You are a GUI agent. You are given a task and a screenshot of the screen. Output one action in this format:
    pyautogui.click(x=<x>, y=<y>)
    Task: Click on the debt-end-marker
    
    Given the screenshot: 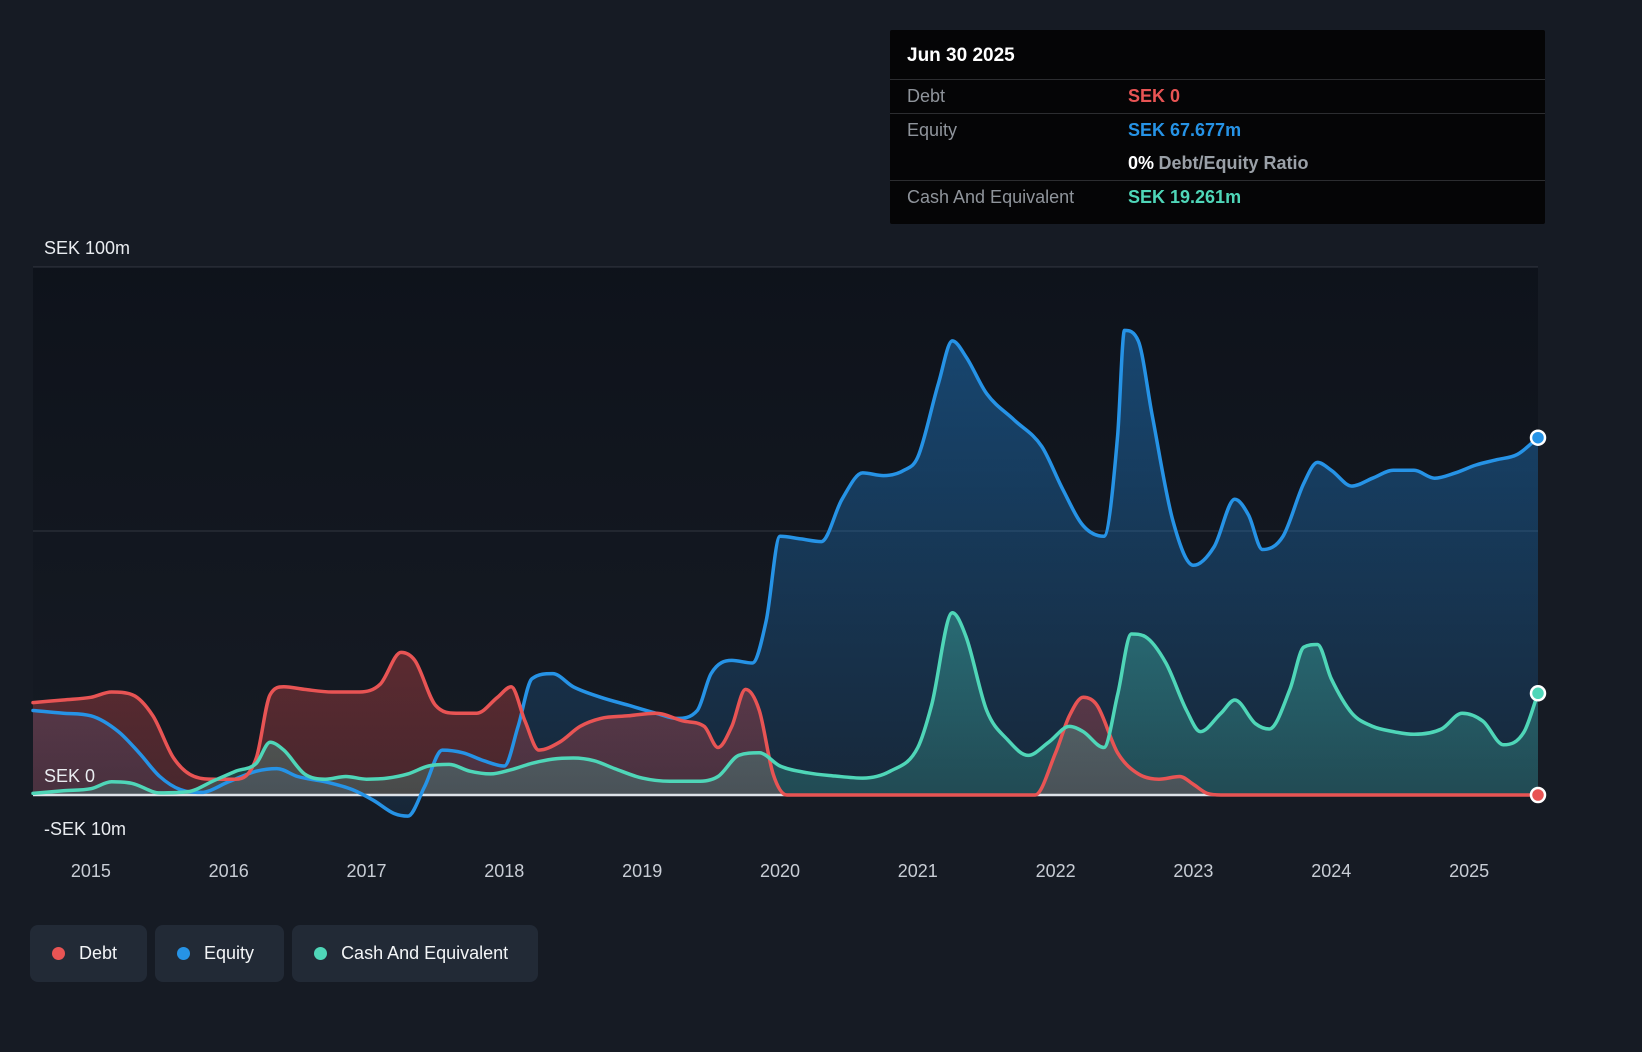 What is the action you would take?
    pyautogui.click(x=1538, y=795)
    